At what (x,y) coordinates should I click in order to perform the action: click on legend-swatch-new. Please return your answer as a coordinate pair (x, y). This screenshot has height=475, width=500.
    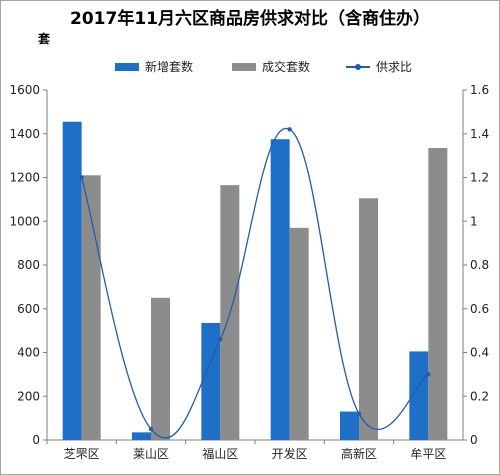
    Looking at the image, I should click on (127, 66).